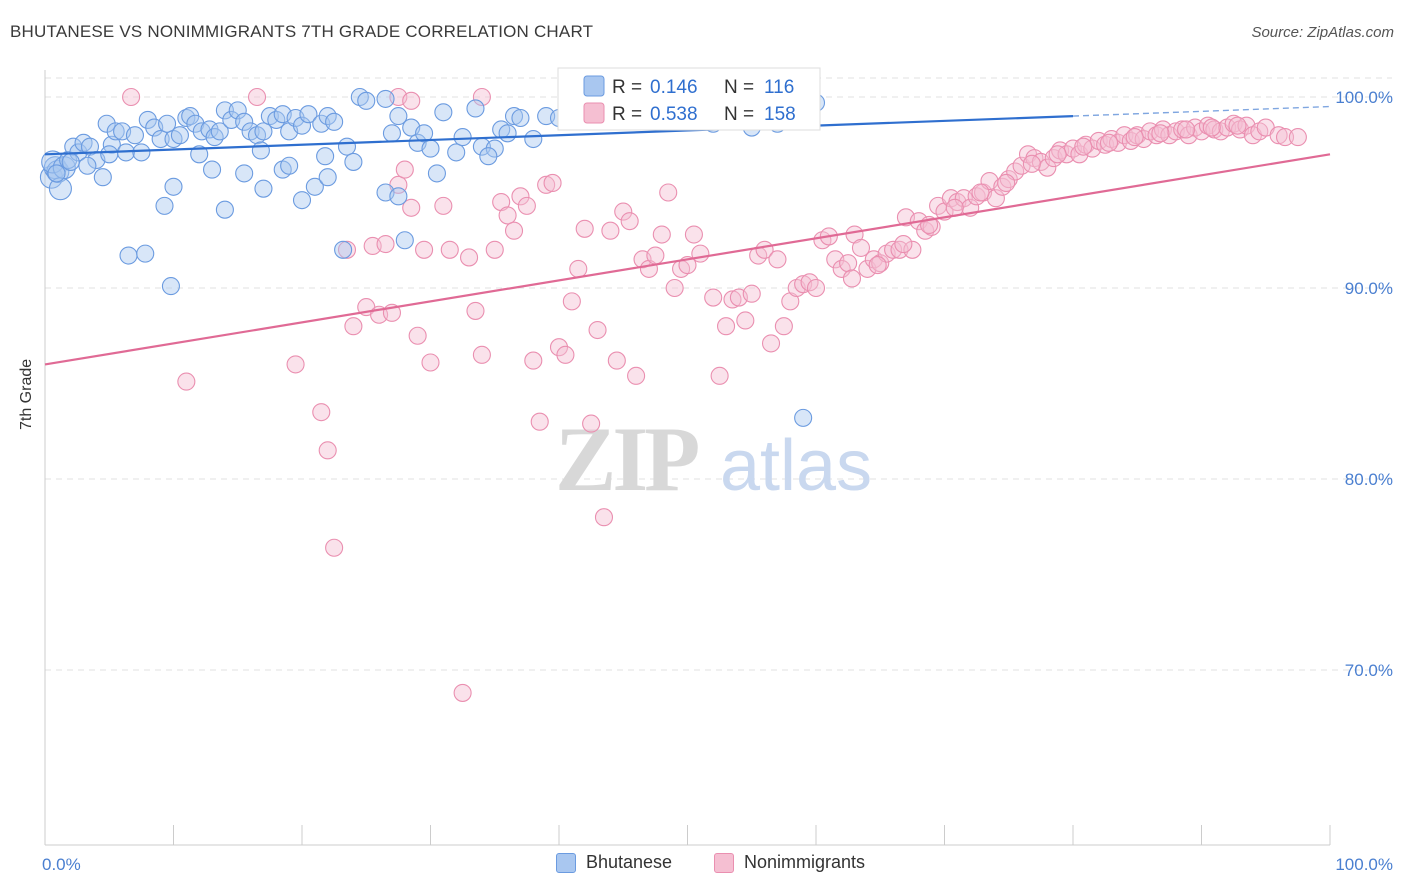 The height and width of the screenshot is (892, 1406). I want to click on nonimmigrants-n-label: N =, so click(739, 114).